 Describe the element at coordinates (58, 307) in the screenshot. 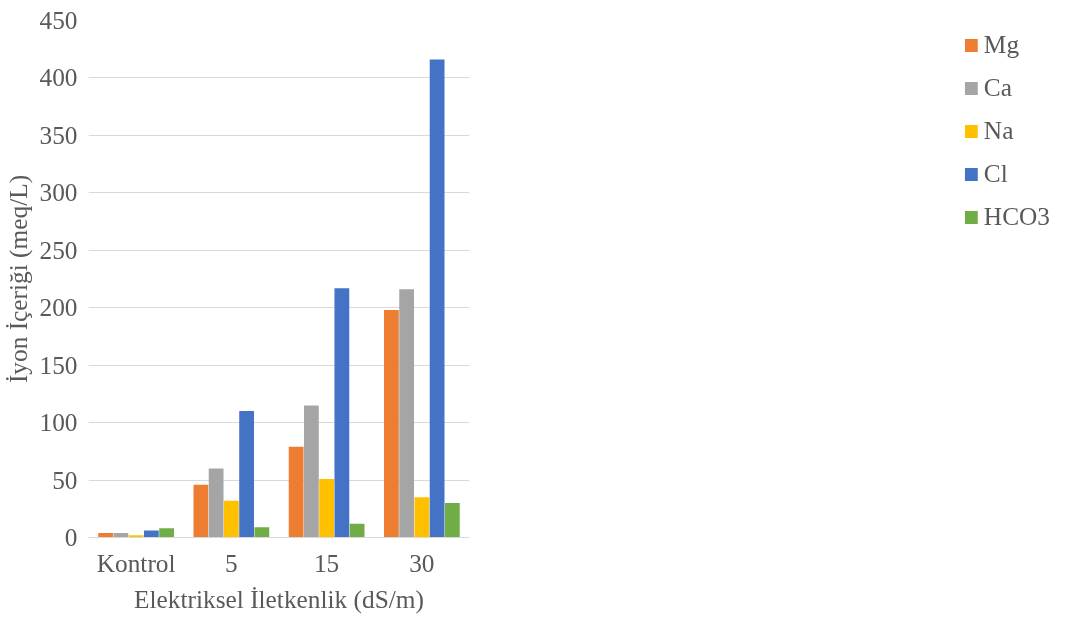

I see `y-tick-label: 200` at that location.